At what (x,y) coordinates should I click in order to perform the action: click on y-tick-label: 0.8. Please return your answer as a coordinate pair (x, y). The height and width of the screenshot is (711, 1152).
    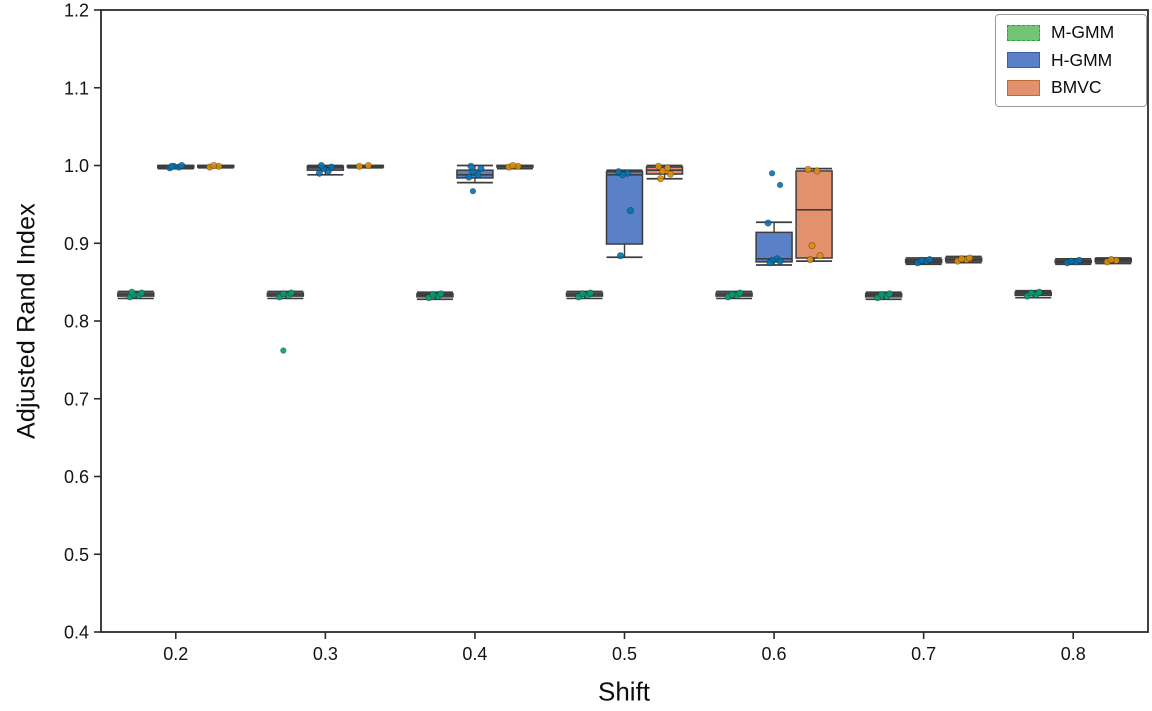
    Looking at the image, I should click on (76, 322).